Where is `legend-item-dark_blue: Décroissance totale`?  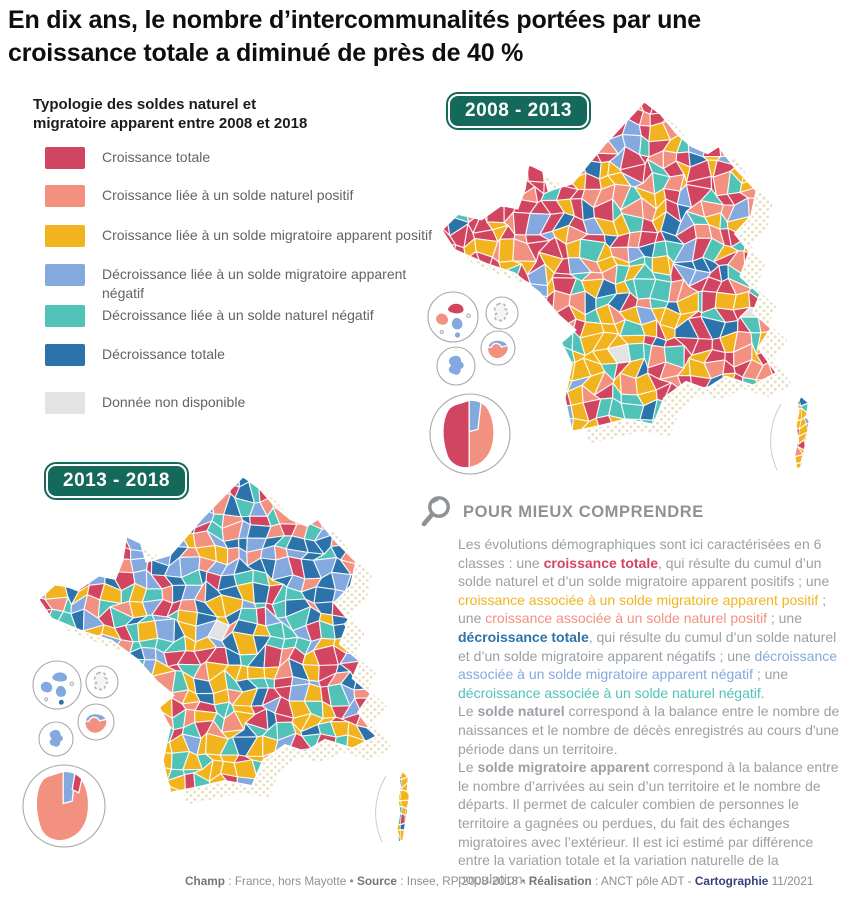 legend-item-dark_blue: Décroissance totale is located at coordinates (240, 355).